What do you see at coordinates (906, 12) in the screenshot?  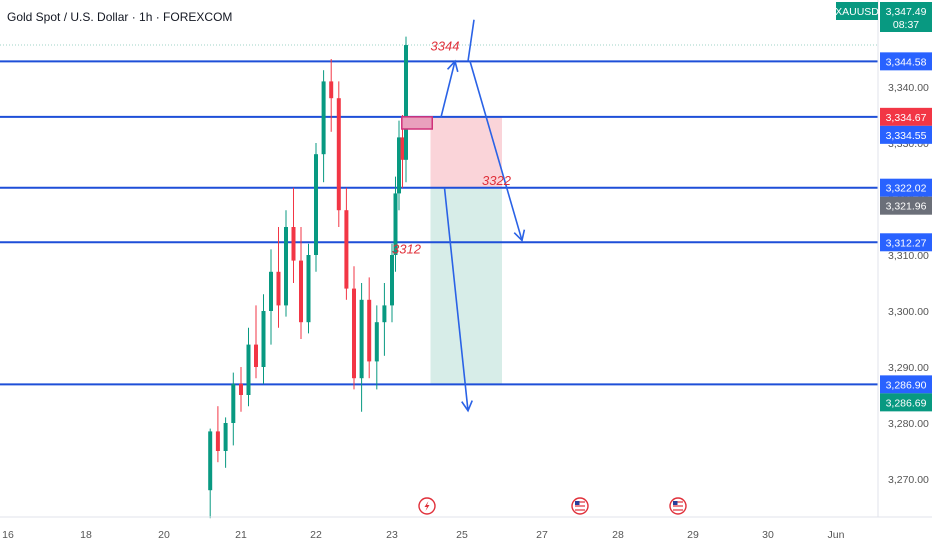 I see `price-badge-label: 3,347.49` at bounding box center [906, 12].